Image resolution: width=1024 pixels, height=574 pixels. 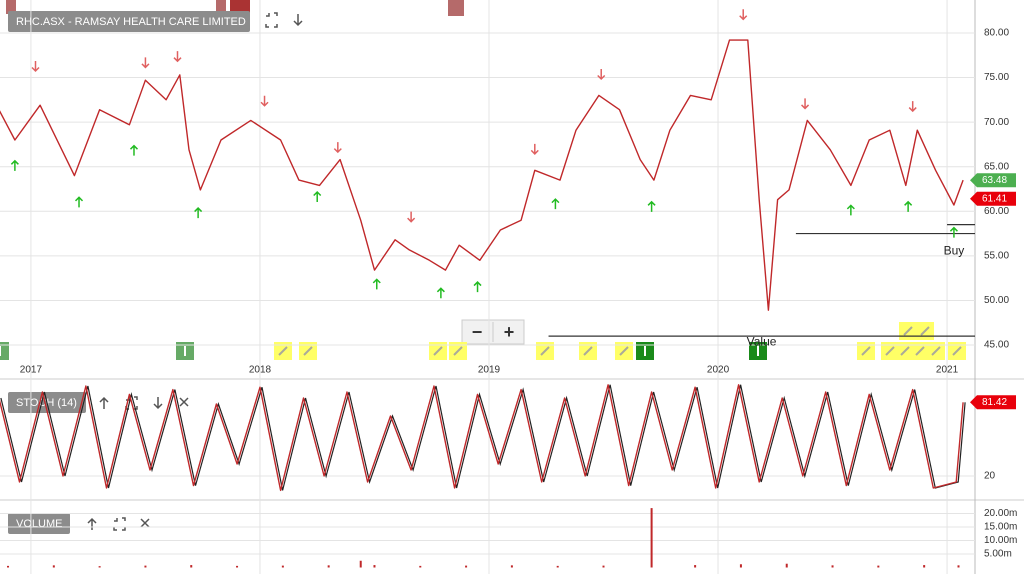 I want to click on y-tick-label: 80.00, so click(x=996, y=33).